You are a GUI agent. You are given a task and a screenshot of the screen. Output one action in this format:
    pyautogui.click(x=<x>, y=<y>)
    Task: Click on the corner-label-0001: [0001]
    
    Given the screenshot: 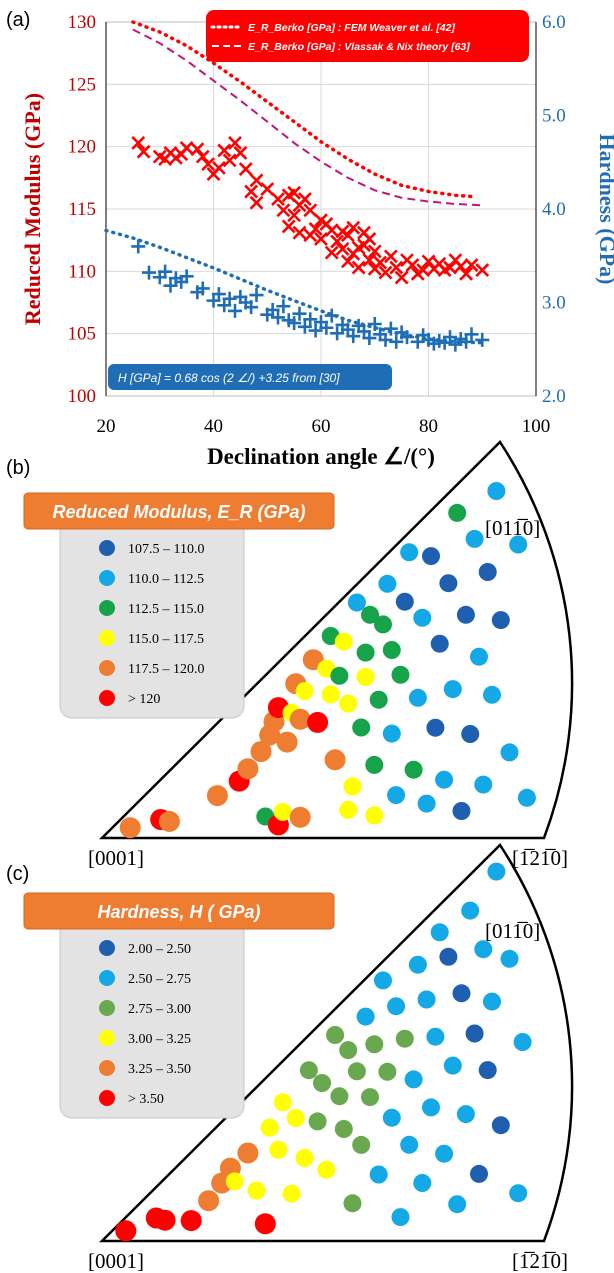 What is the action you would take?
    pyautogui.click(x=116, y=858)
    